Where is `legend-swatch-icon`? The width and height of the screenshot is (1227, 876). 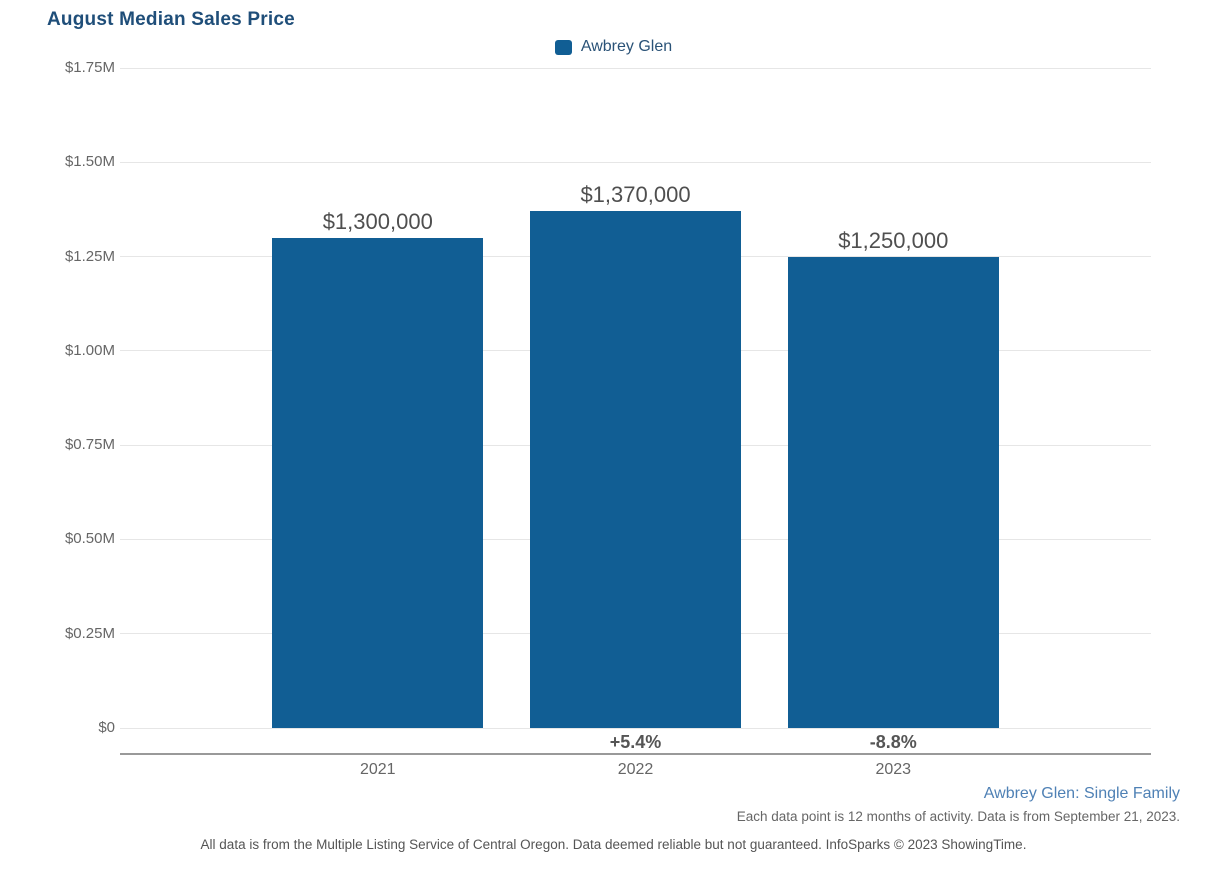
legend-swatch-icon is located at coordinates (563, 47).